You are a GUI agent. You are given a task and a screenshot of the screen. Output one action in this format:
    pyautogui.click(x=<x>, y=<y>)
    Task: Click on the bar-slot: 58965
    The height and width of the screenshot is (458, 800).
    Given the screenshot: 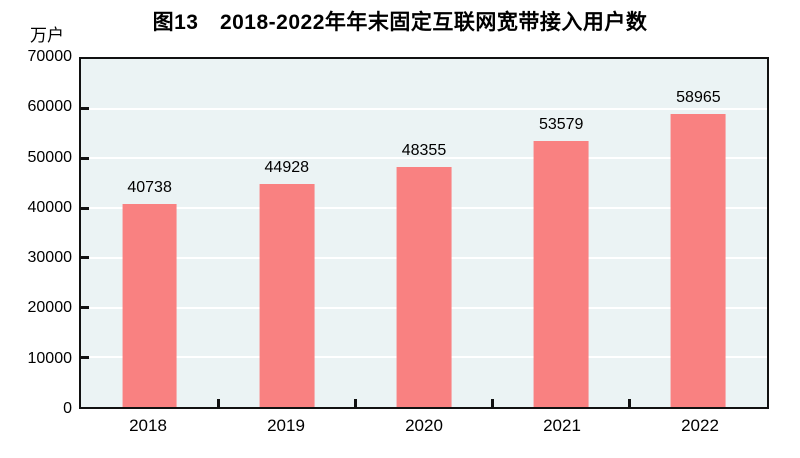 What is the action you would take?
    pyautogui.click(x=698, y=233)
    